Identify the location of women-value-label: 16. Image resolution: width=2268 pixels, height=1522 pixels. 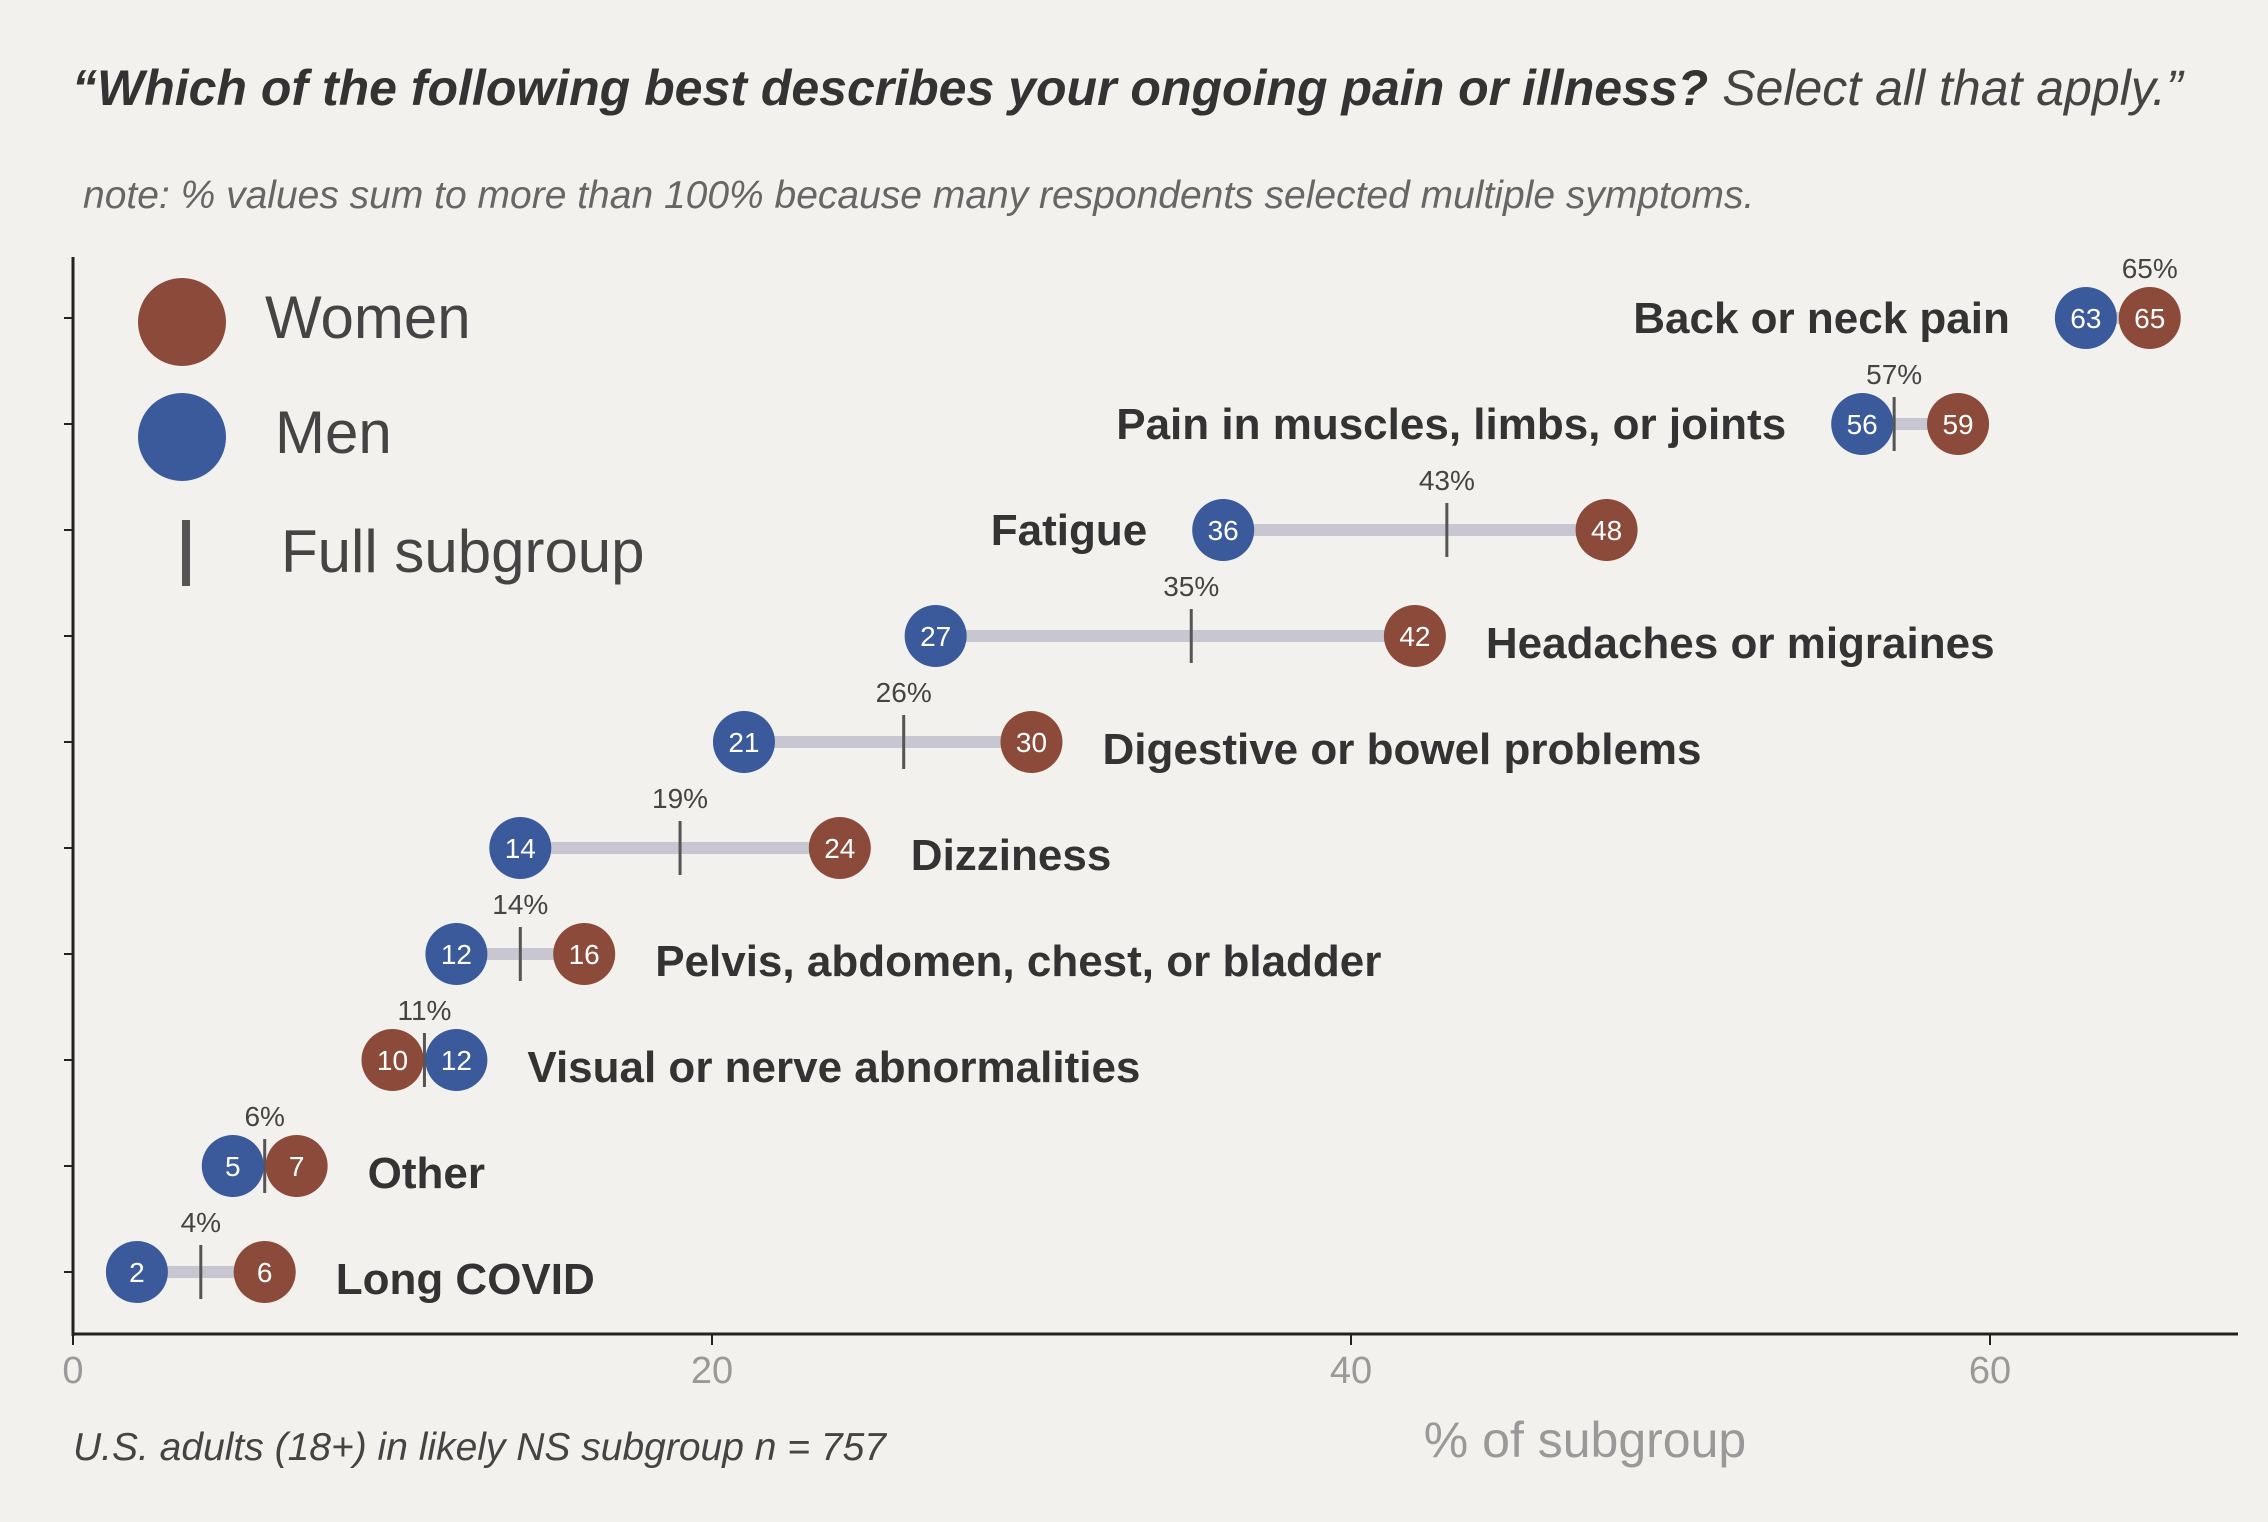
(584, 954).